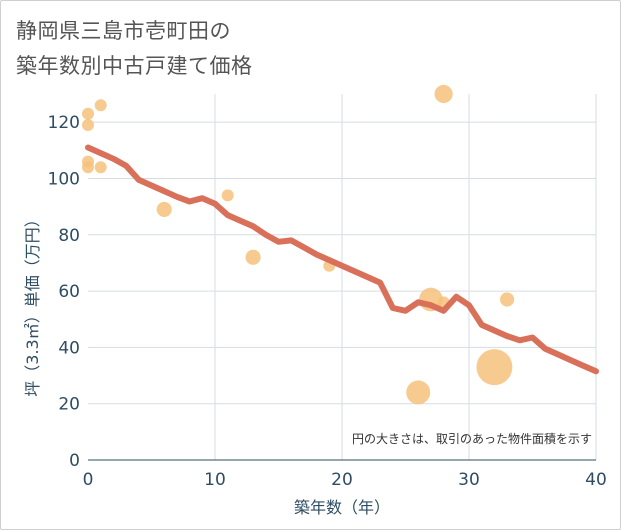 Image resolution: width=621 pixels, height=530 pixels. Describe the element at coordinates (342, 480) in the screenshot. I see `x-tick-label: 20` at that location.